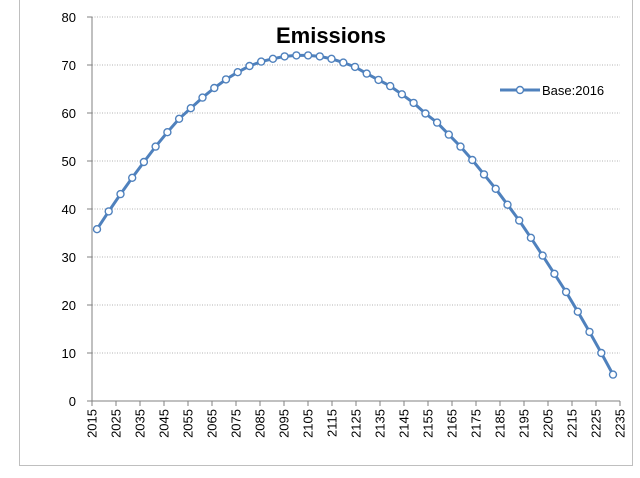 Image resolution: width=640 pixels, height=478 pixels. What do you see at coordinates (548, 423) in the screenshot?
I see `x-tick-label: 2205` at bounding box center [548, 423].